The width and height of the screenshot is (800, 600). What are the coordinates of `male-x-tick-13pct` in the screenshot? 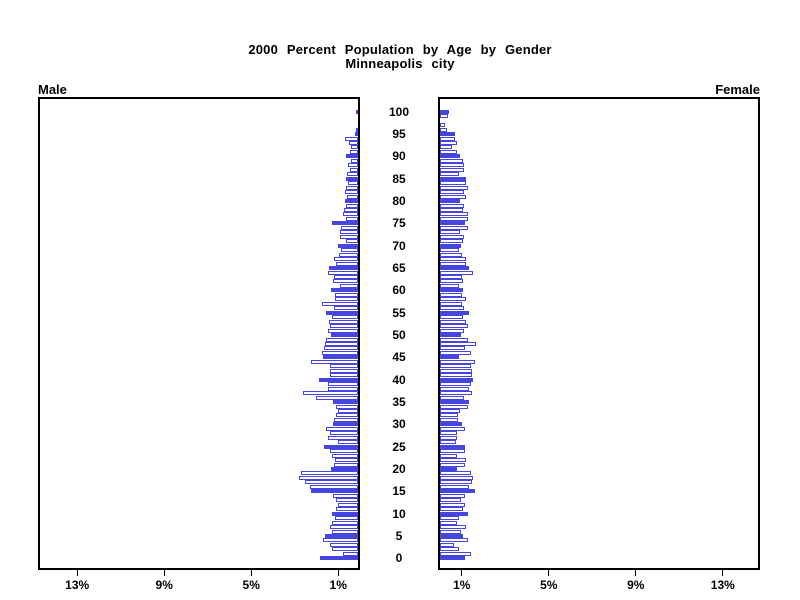 It's located at (77, 573).